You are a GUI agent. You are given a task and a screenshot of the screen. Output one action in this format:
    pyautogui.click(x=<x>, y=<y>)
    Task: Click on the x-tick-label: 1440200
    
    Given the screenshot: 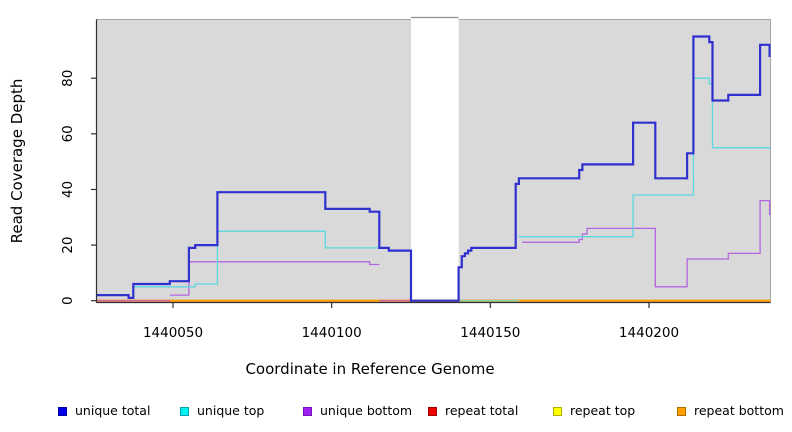 What is the action you would take?
    pyautogui.click(x=649, y=333)
    